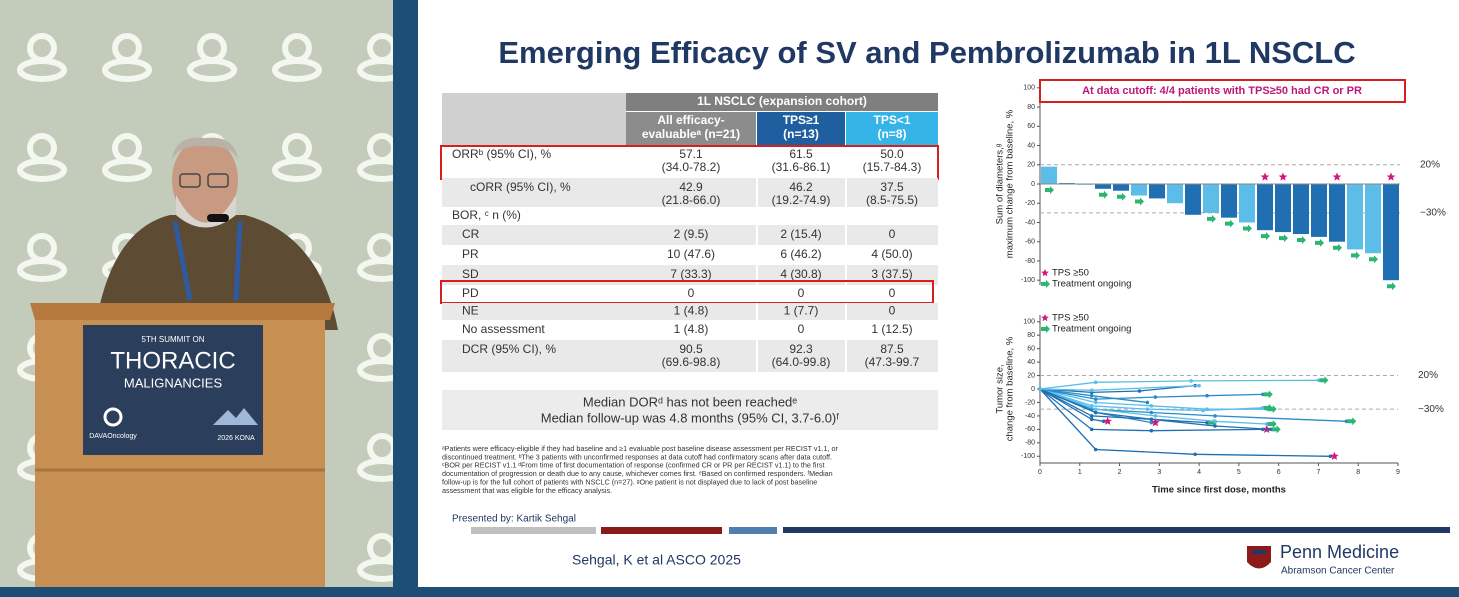  I want to click on x-tick-label: 0, so click(1040, 472).